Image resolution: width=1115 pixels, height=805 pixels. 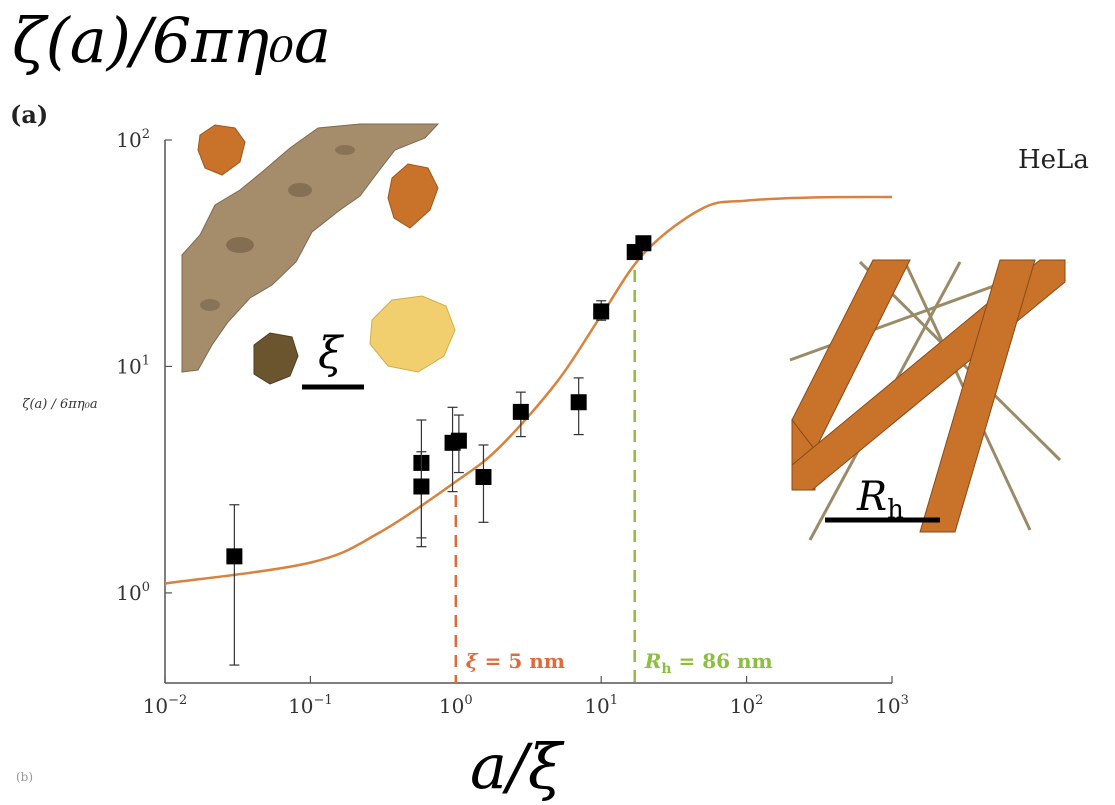 What do you see at coordinates (1053, 160) in the screenshot?
I see `cell-line-label: HeLa` at bounding box center [1053, 160].